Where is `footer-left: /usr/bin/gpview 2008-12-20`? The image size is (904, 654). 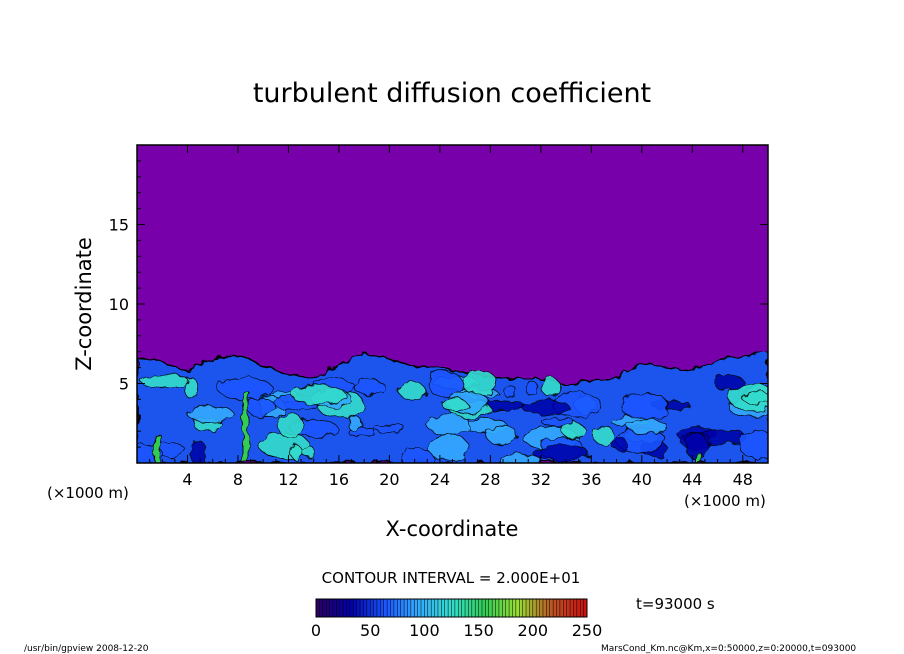
footer-left: /usr/bin/gpview 2008-12-20 is located at coordinates (86, 649).